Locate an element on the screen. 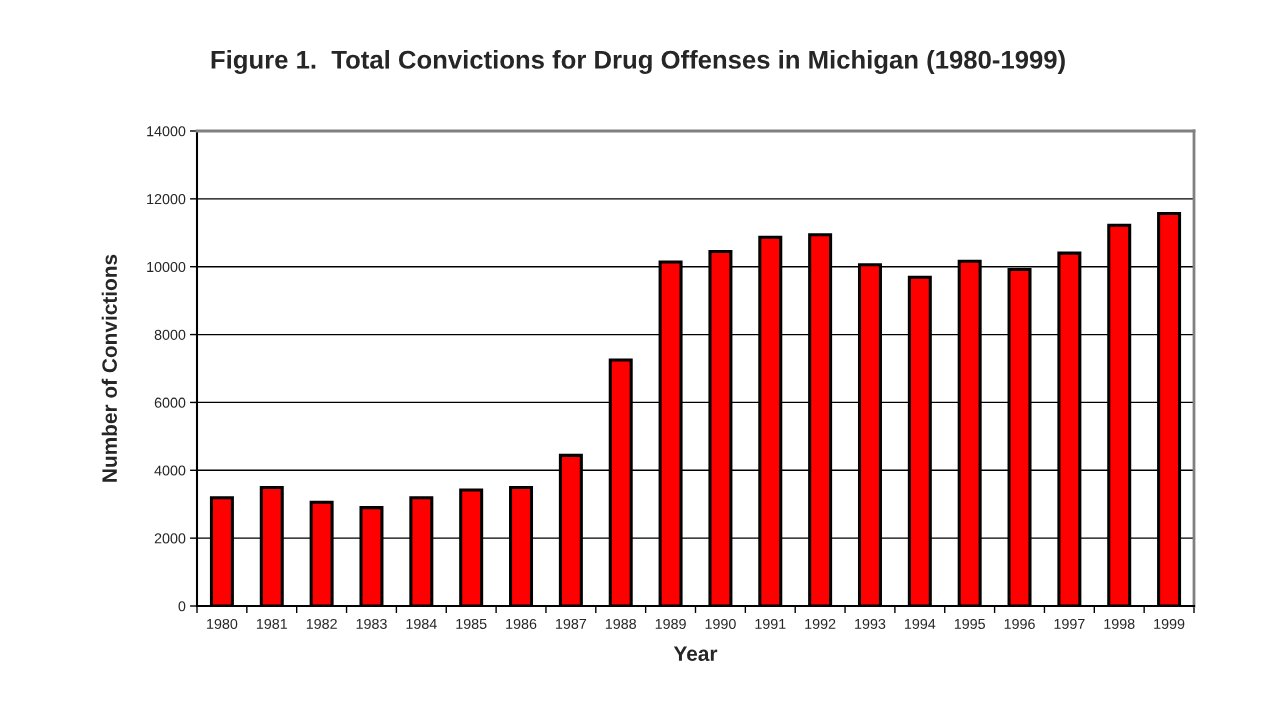  x-tick-label: 1981 is located at coordinates (271, 624).